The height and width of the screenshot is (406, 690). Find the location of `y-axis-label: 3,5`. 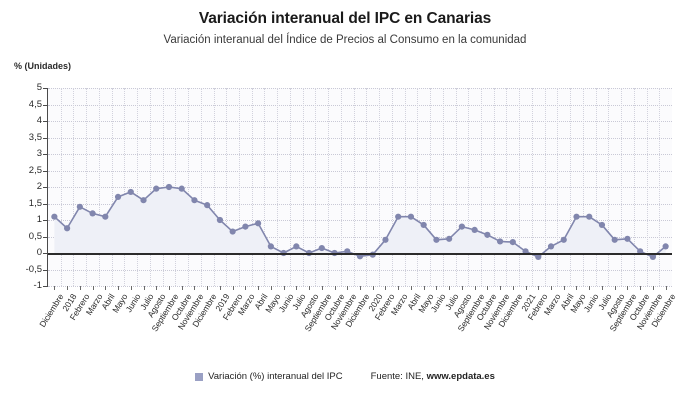

y-axis-label: 3,5 is located at coordinates (35, 137).